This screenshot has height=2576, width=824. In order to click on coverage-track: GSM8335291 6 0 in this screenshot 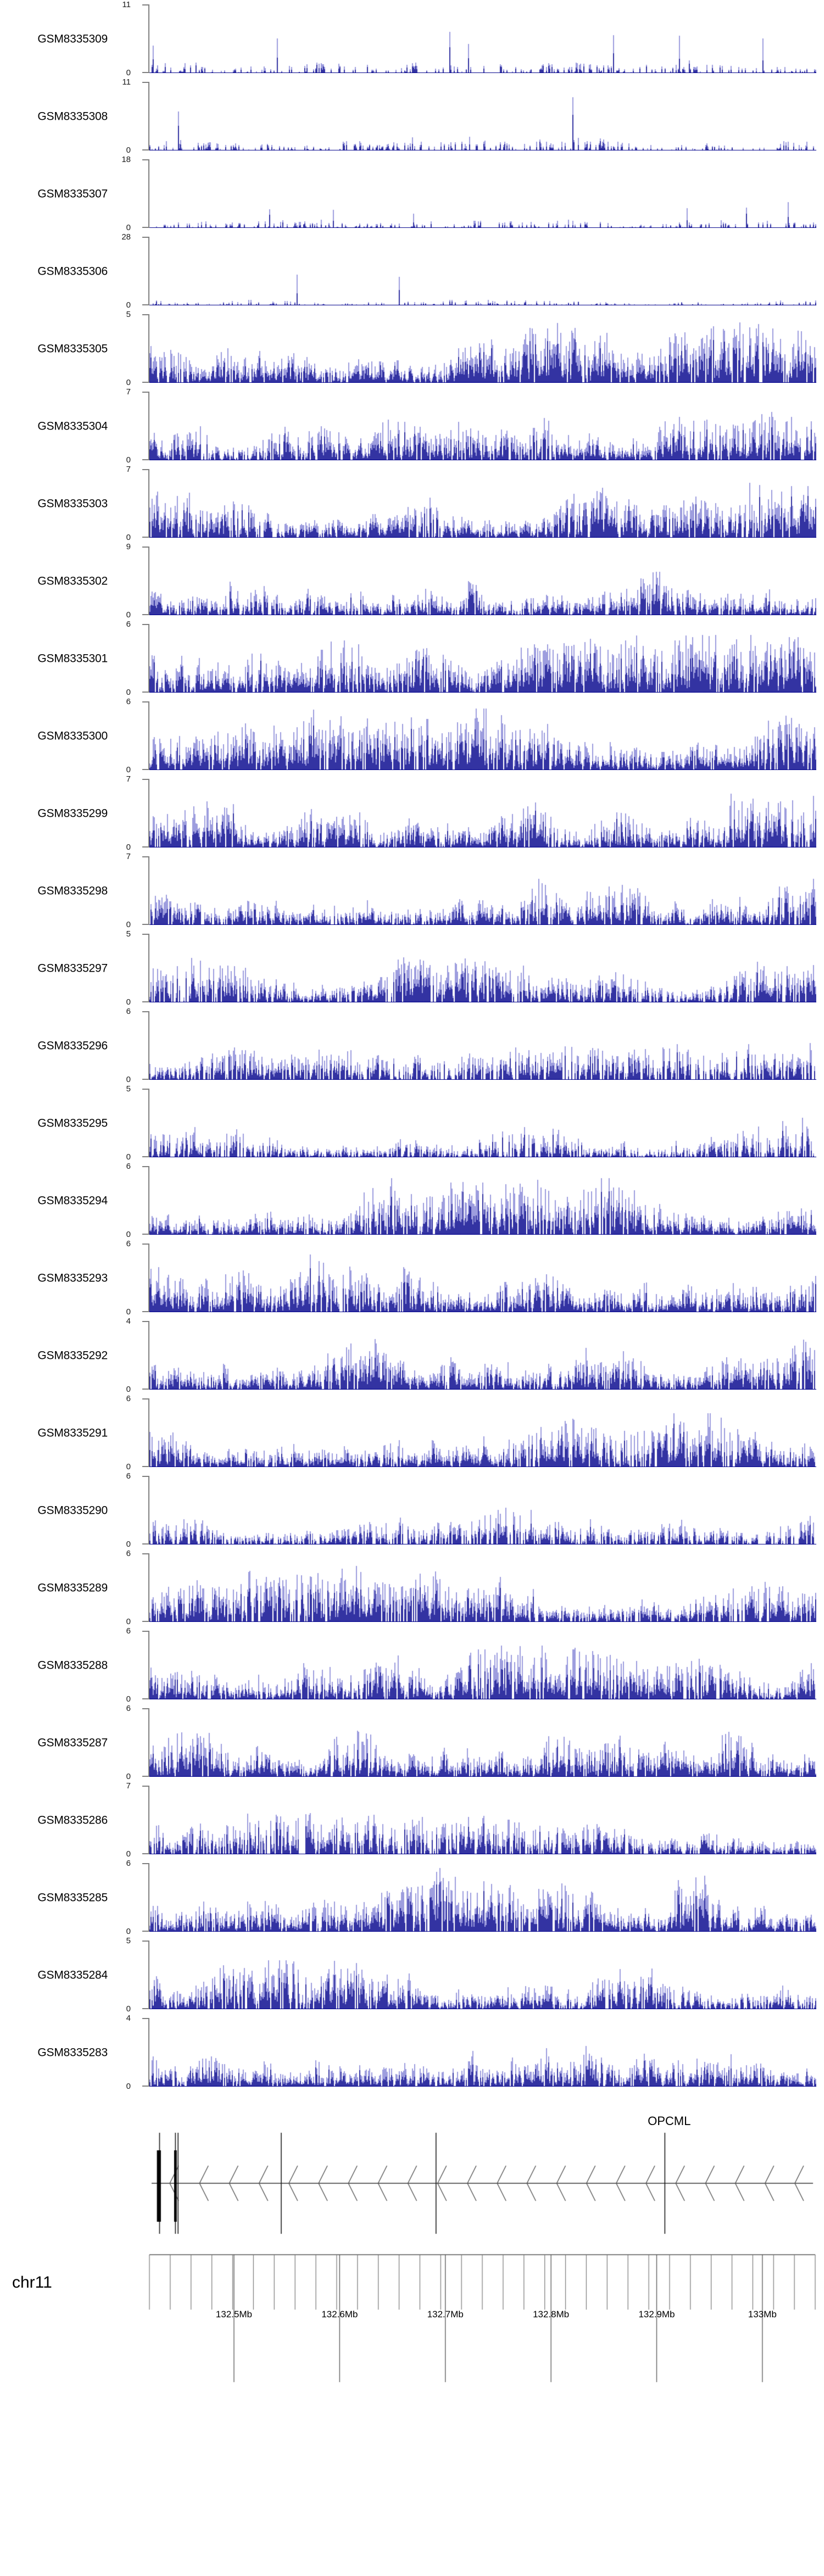, I will do `click(412, 1433)`.